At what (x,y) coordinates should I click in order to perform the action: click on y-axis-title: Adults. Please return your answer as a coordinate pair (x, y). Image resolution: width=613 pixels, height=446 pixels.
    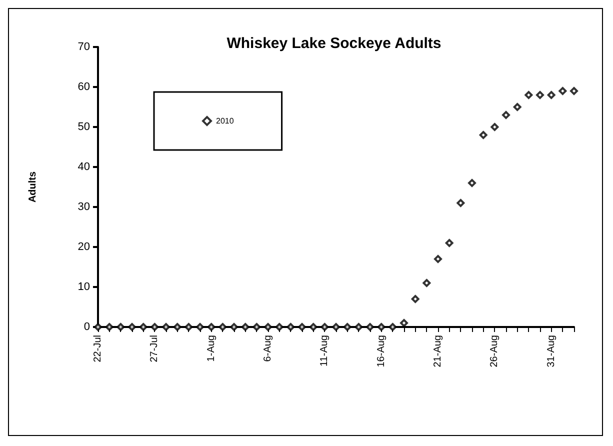
    Looking at the image, I should click on (33, 187).